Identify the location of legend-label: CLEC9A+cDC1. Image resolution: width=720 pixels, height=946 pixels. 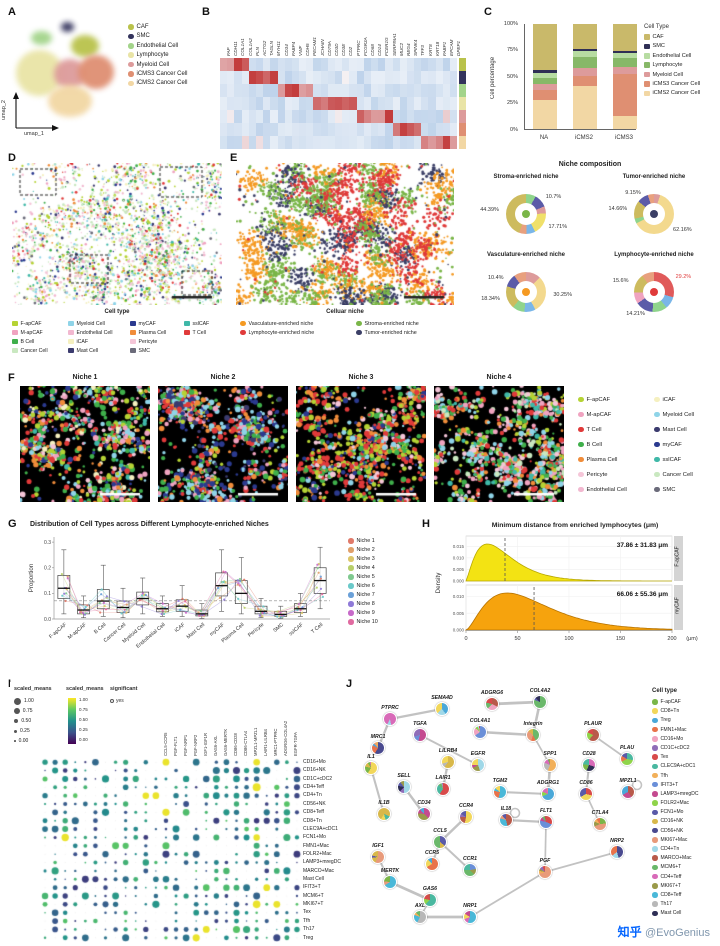
(678, 766).